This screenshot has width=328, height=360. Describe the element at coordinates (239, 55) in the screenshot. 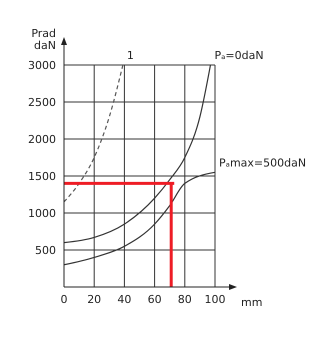

I see `series-label: Pₐ=0daN` at that location.